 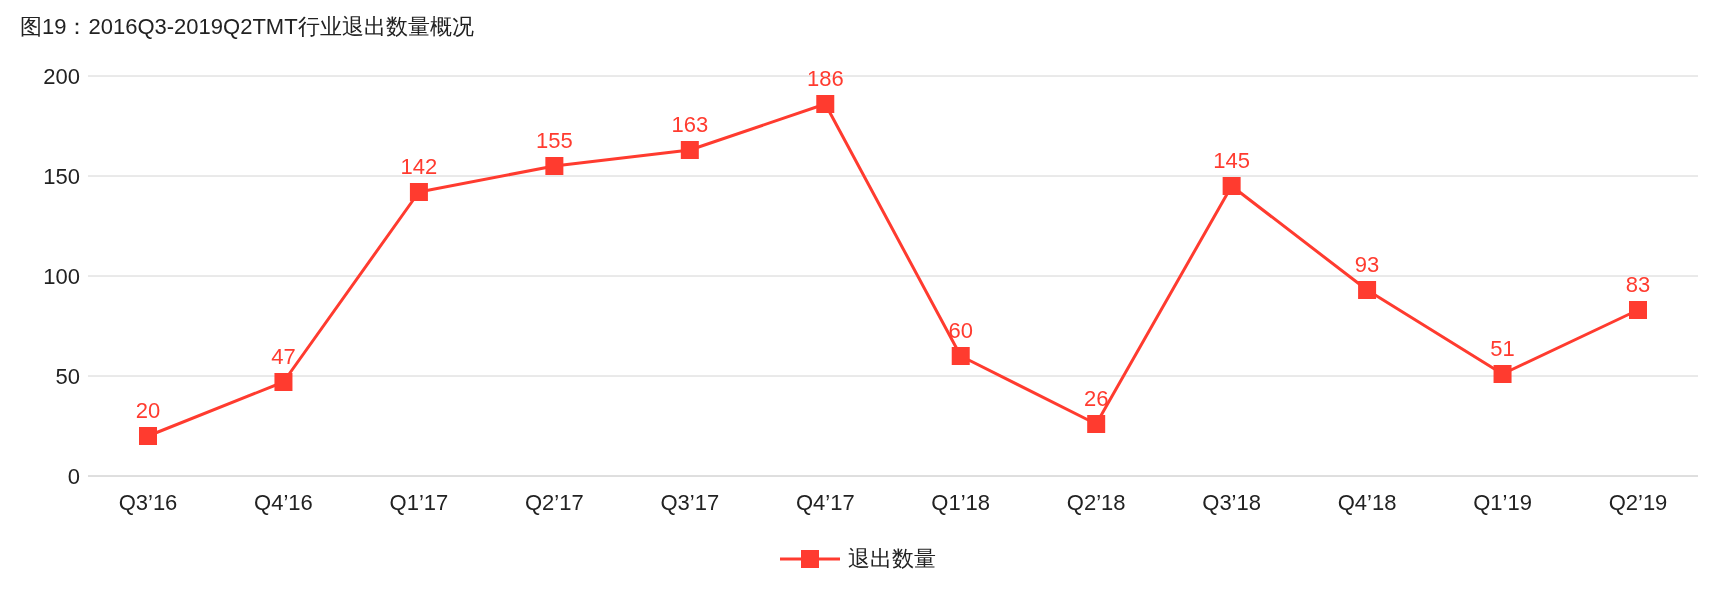 I want to click on x-tick-label: Q1’19, so click(x=1502, y=502).